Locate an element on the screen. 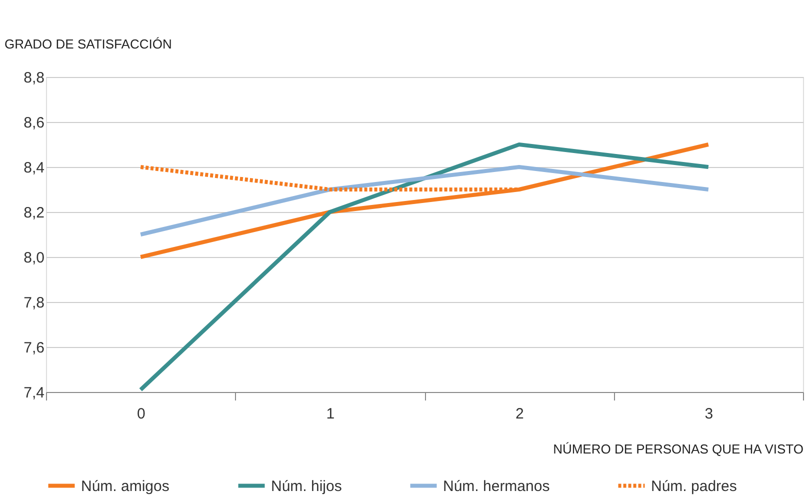 Image resolution: width=808 pixels, height=498 pixels. y-tick-label: 8,6 is located at coordinates (34, 123).